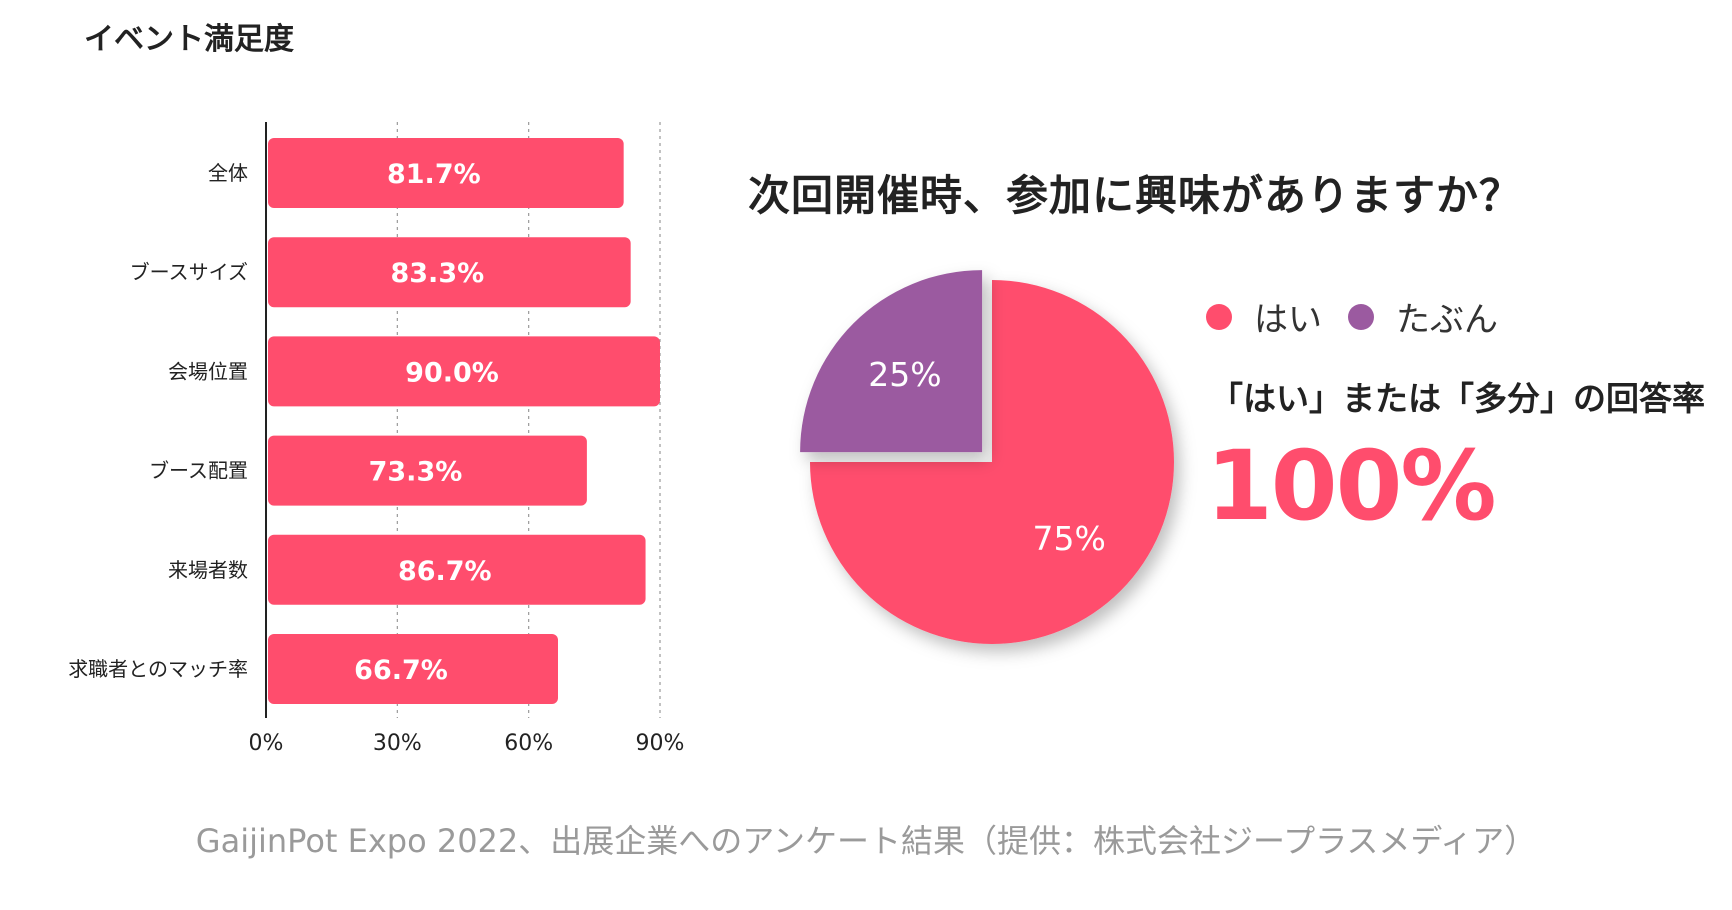 This screenshot has height=910, width=1732. Describe the element at coordinates (189, 272) in the screenshot. I see `category-label: ブースサイズ` at that location.